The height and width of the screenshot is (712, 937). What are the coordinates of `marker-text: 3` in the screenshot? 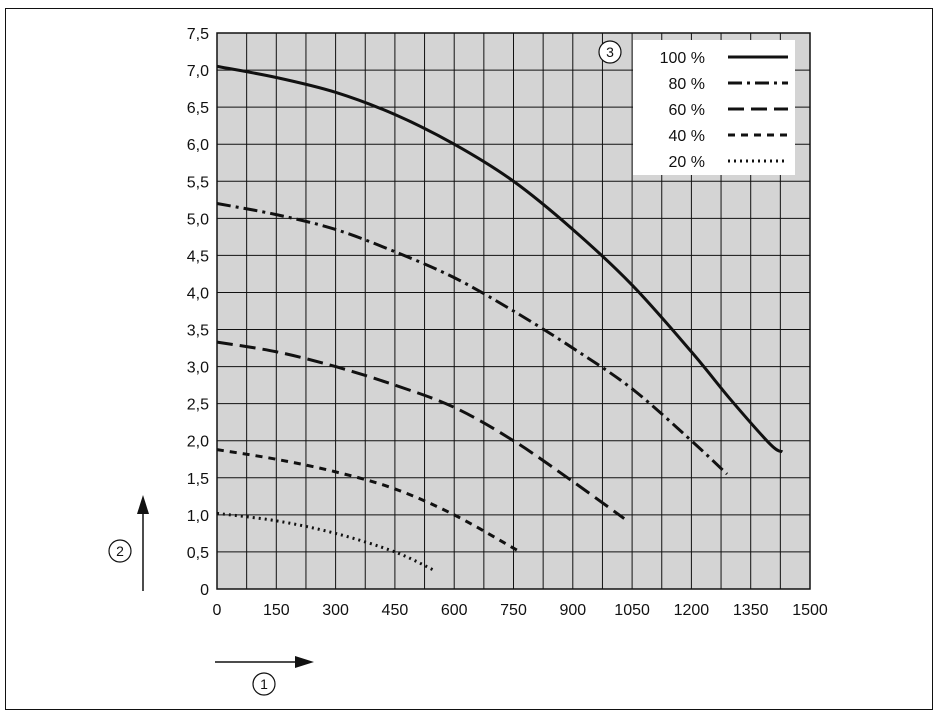 It's located at (610, 52).